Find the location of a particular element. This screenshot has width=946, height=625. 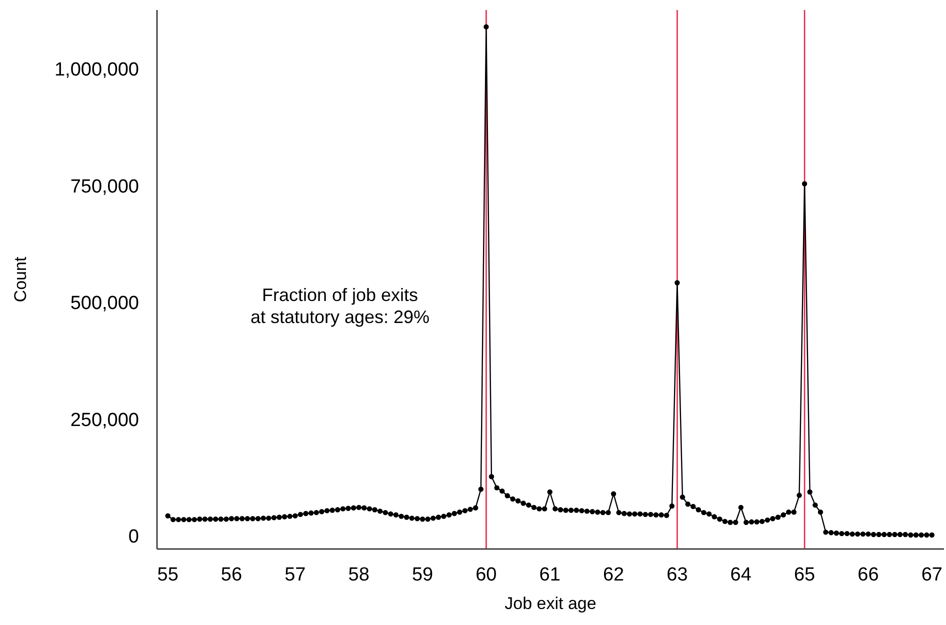

annotation: Fraction of job exits at statutory ages: 29% is located at coordinates (340, 306).